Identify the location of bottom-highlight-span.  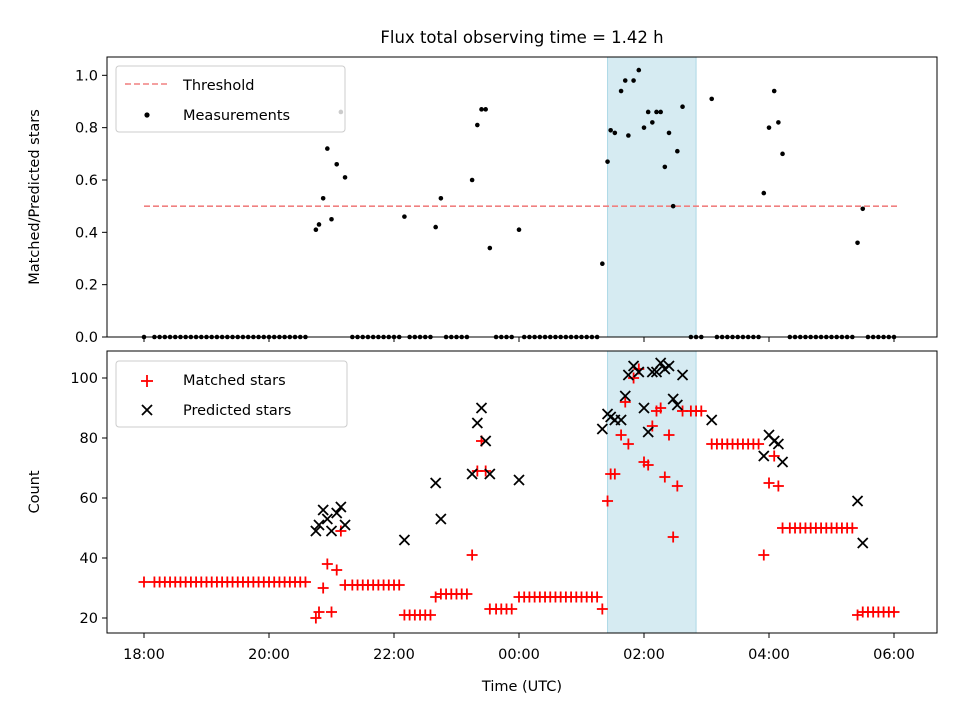
(652, 492).